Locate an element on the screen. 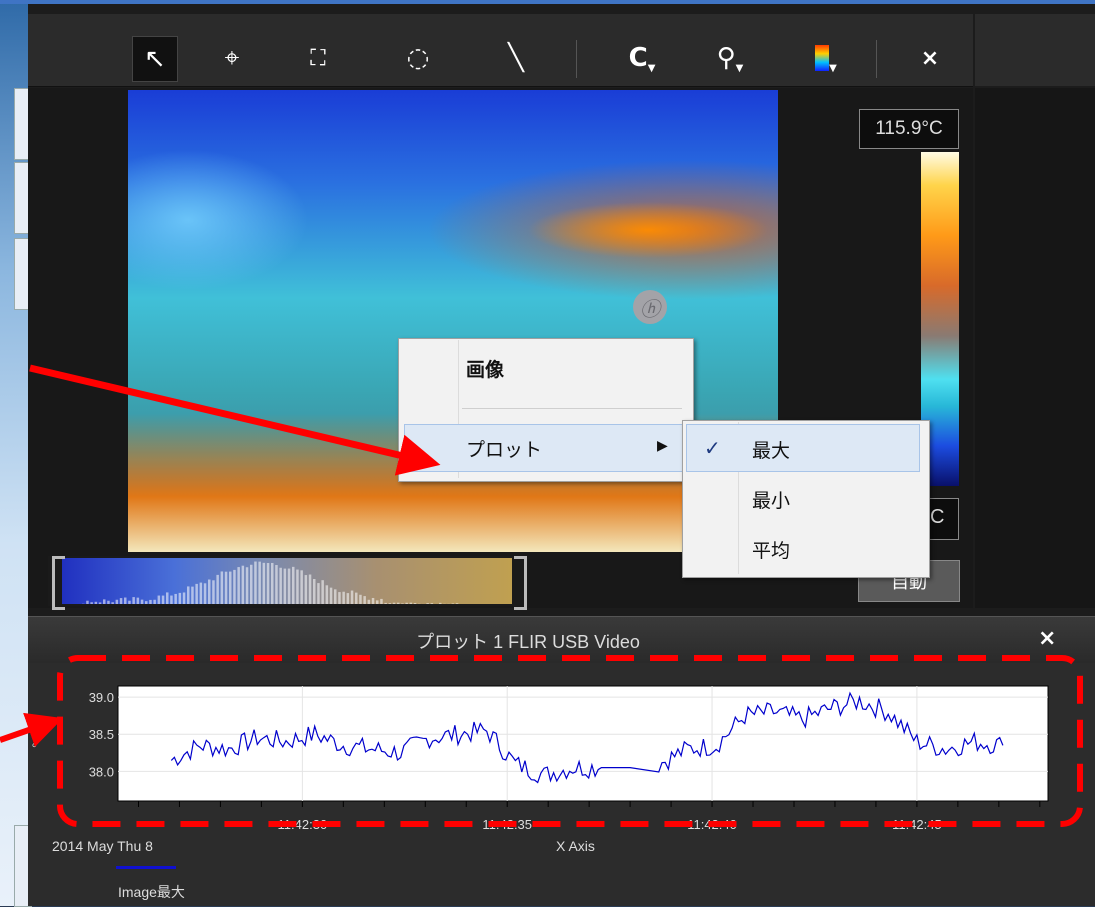  circle-select-icon: ◌ is located at coordinates (418, 58).